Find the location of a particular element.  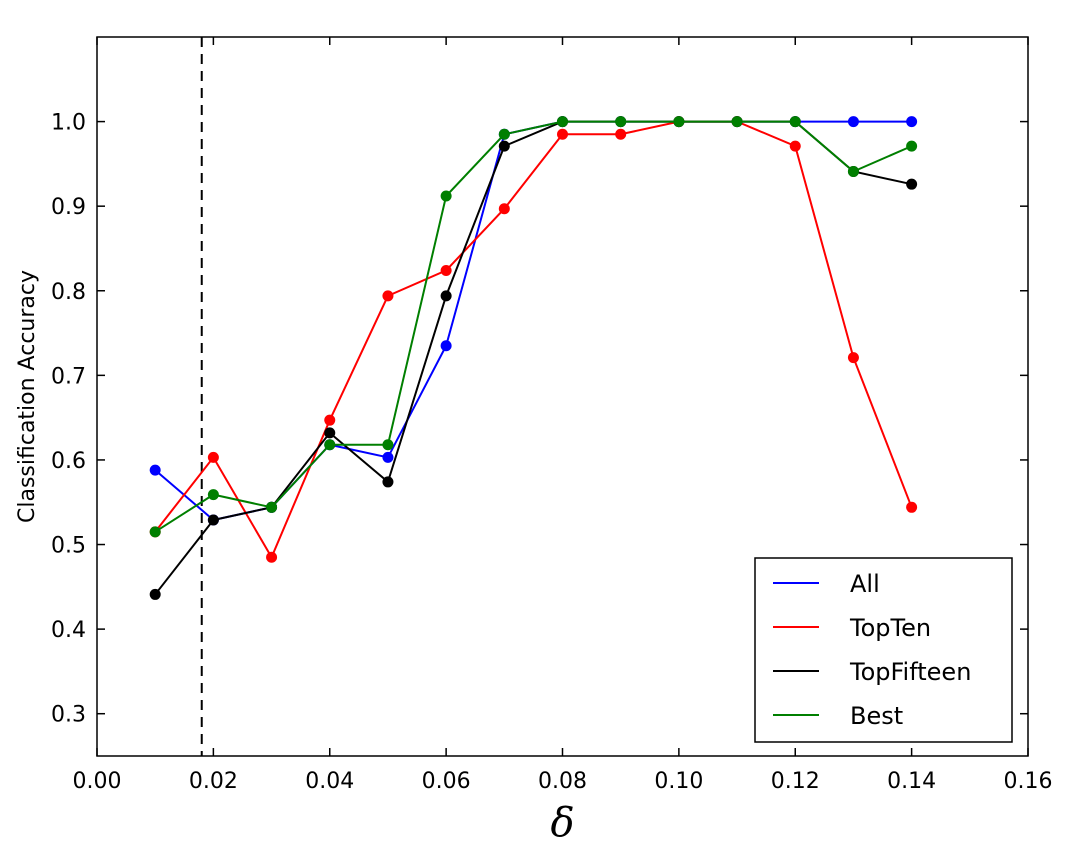

legend-label-all: All is located at coordinates (865, 584).